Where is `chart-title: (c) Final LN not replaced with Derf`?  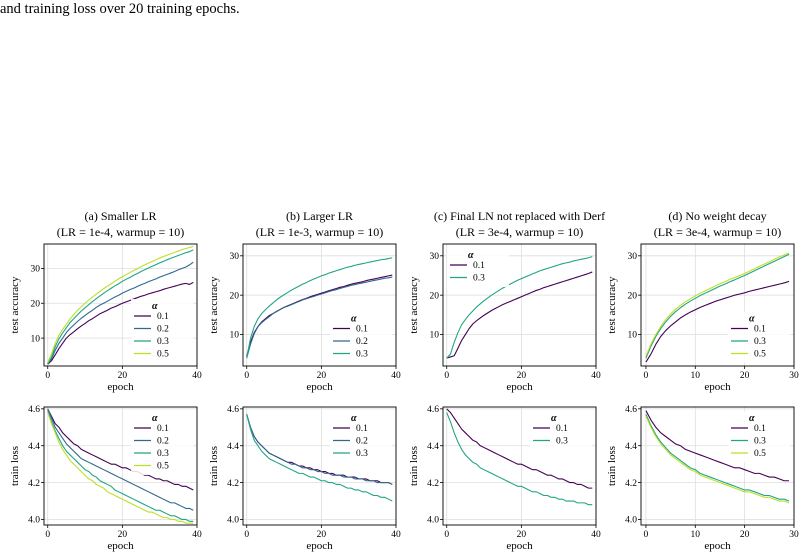 chart-title: (c) Final LN not replaced with Derf is located at coordinates (519, 216).